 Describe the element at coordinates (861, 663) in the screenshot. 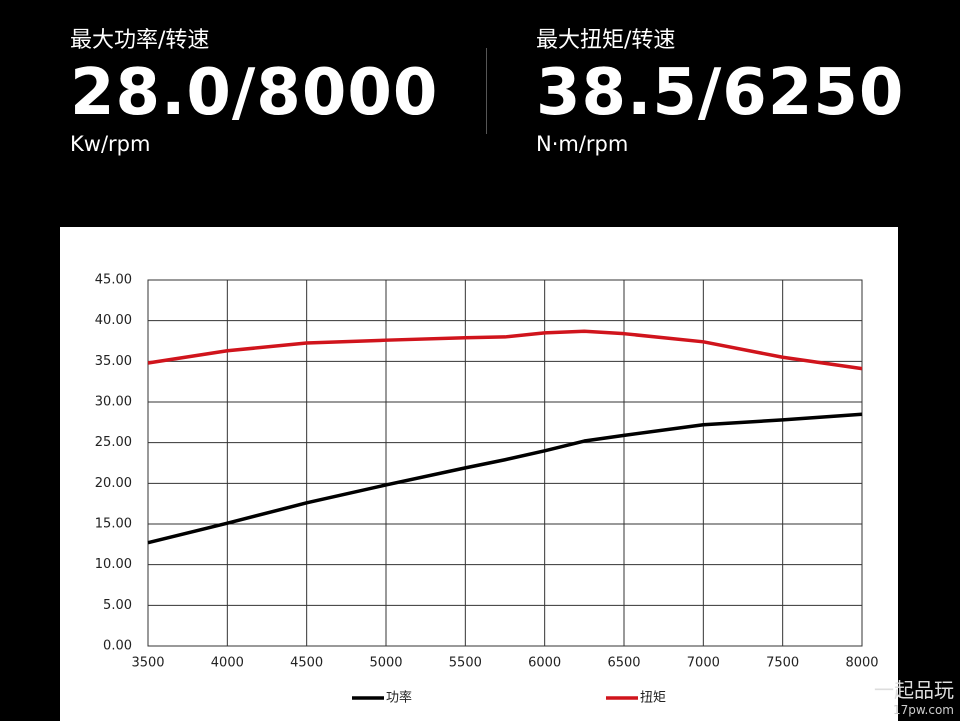

I see `x-tick-label: 8000` at that location.